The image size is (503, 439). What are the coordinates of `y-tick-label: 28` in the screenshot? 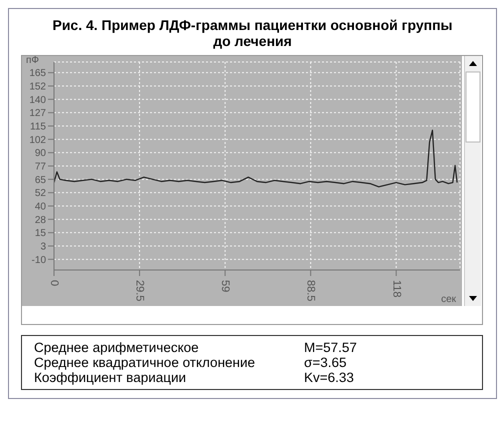 It's located at (40, 220).